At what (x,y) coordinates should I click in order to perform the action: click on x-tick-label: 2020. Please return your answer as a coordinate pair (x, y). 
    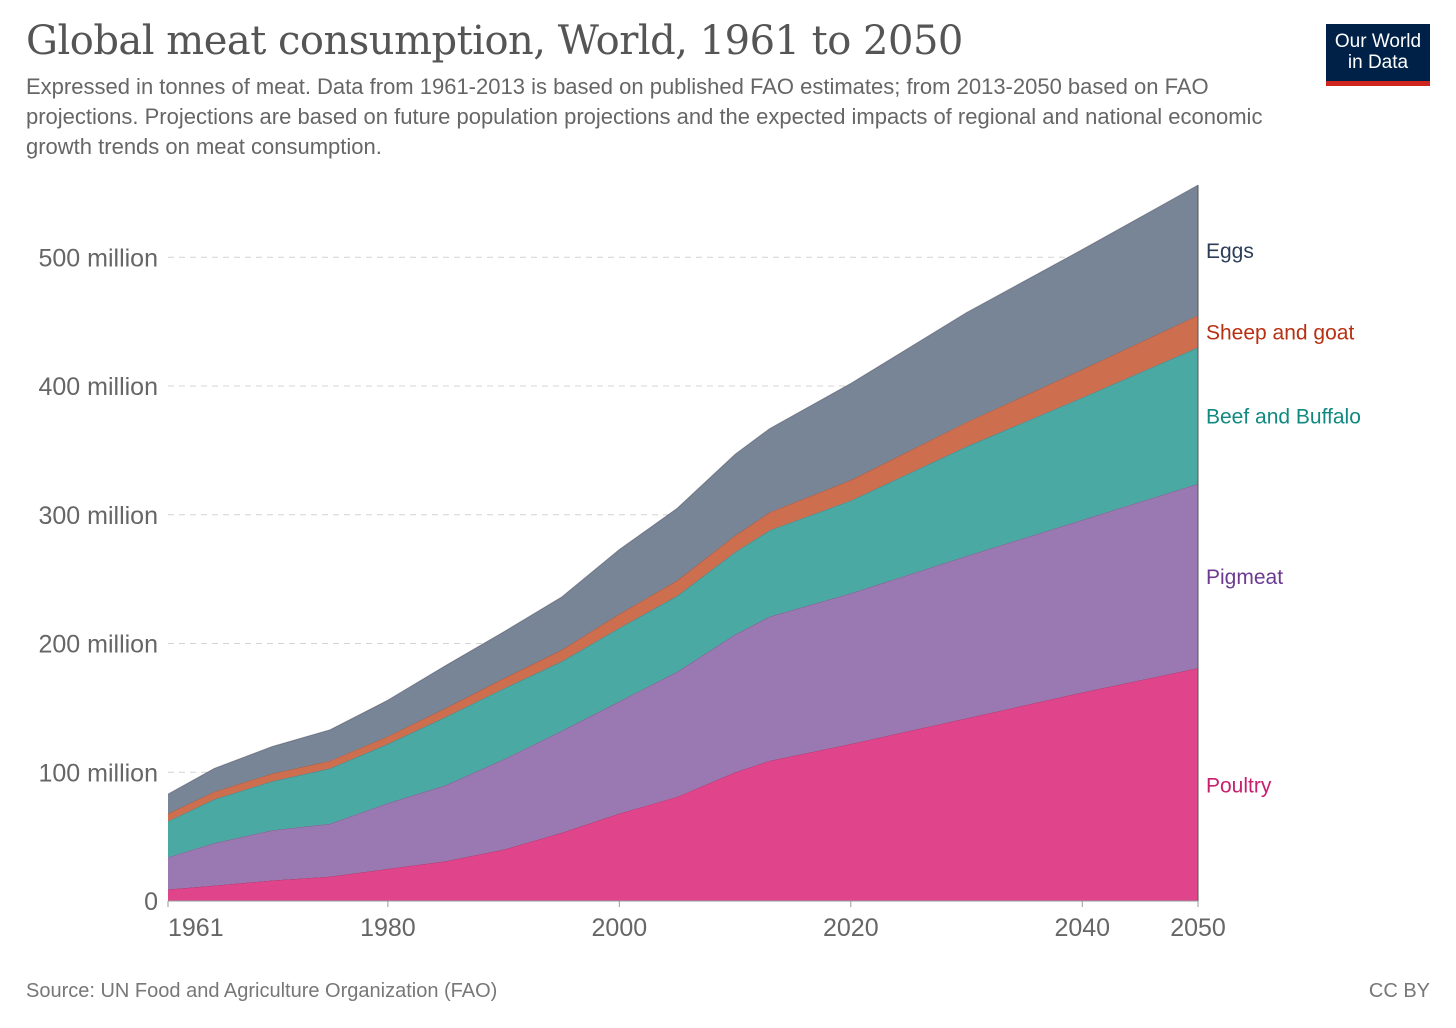
    Looking at the image, I should click on (851, 928).